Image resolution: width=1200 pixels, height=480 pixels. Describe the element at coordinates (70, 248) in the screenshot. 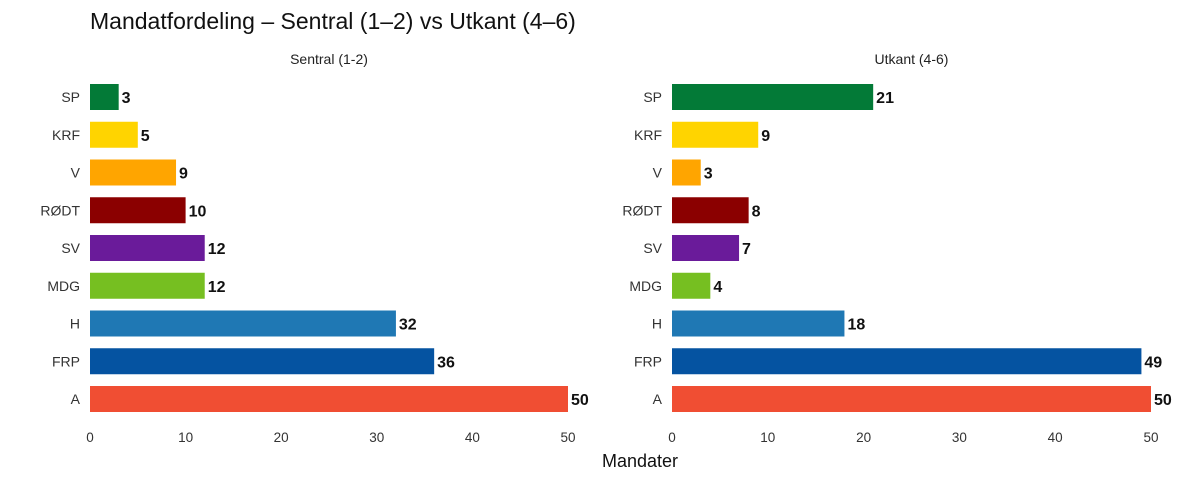

I see `panel-sentral-category-label-sv: SV` at that location.